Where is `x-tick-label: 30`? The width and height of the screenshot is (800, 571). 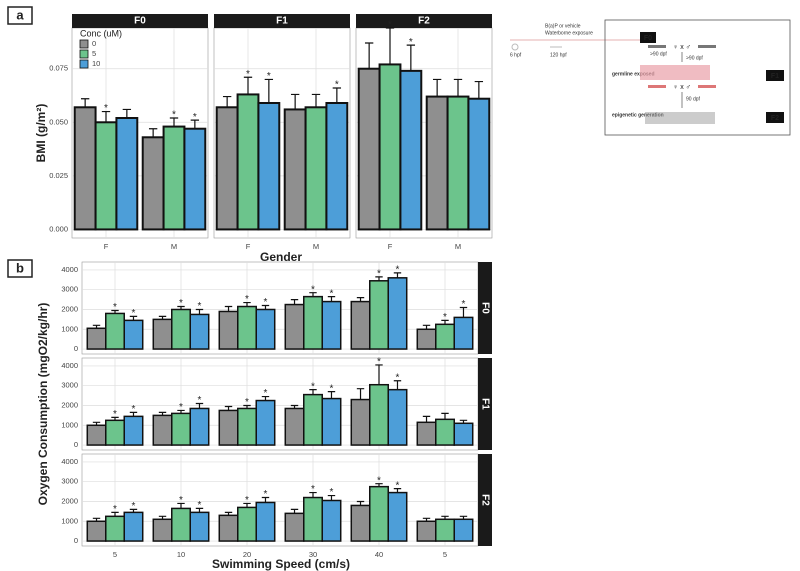
x-tick-label: 30 is located at coordinates (313, 554).